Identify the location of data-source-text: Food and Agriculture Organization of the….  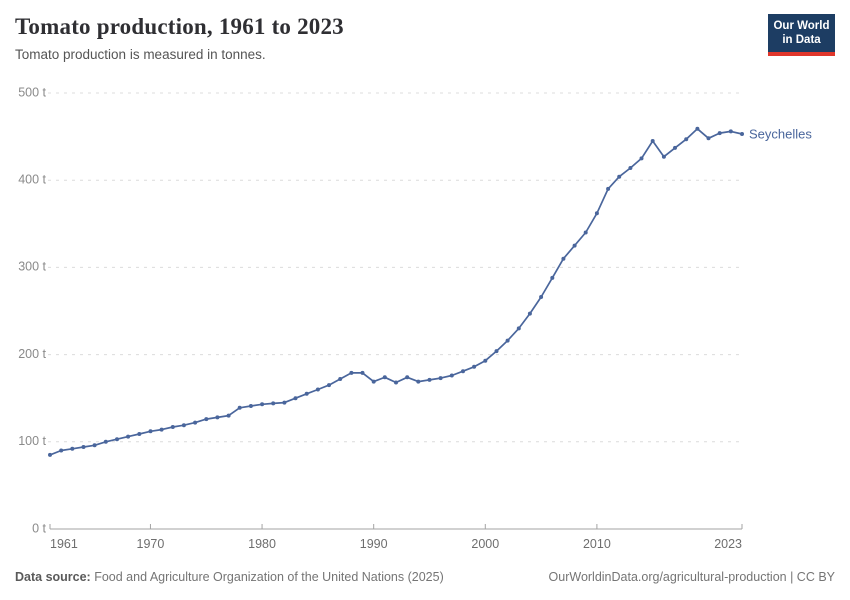
(269, 577).